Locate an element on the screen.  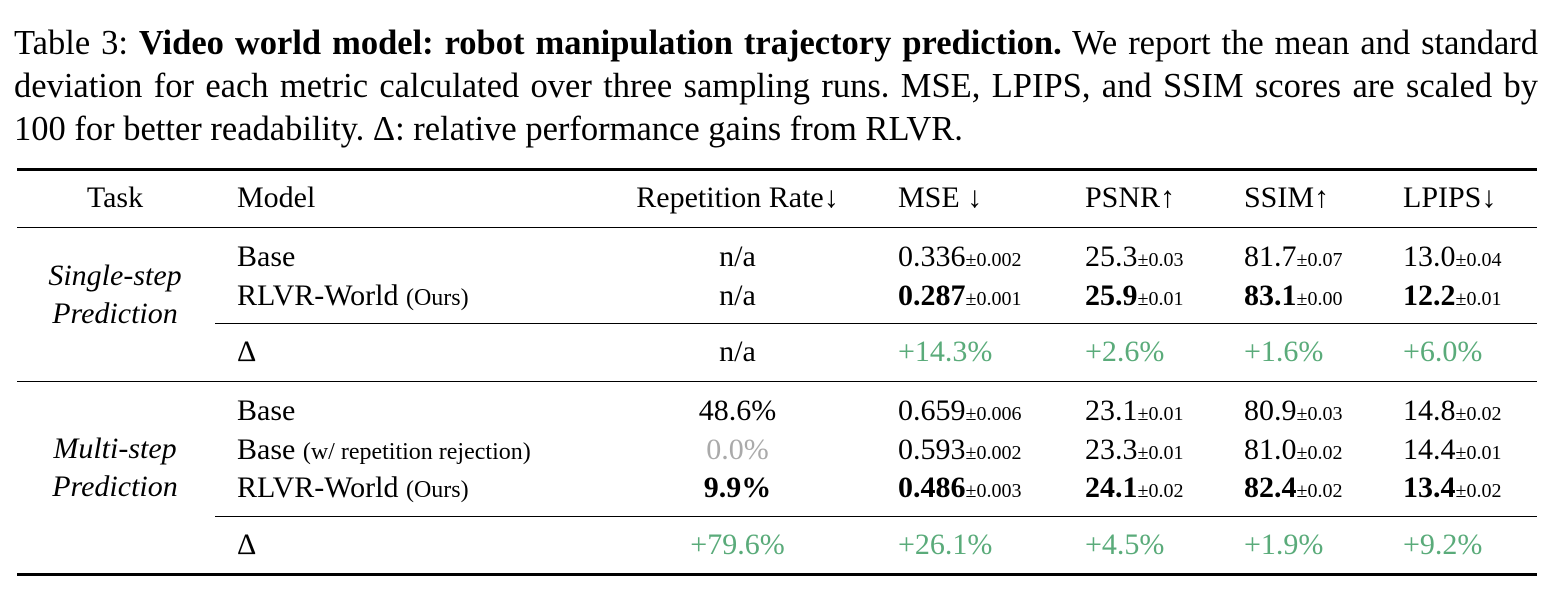
std: ±0.001 is located at coordinates (993, 299).